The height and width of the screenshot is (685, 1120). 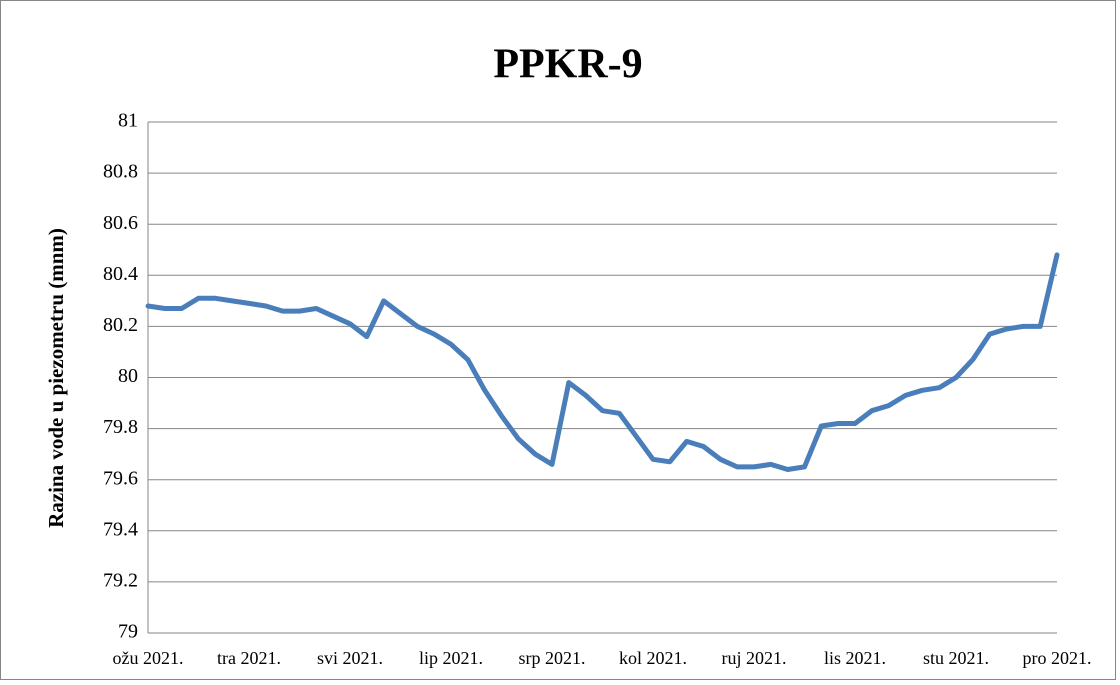 What do you see at coordinates (120, 172) in the screenshot?
I see `y-tick-label: 80.8` at bounding box center [120, 172].